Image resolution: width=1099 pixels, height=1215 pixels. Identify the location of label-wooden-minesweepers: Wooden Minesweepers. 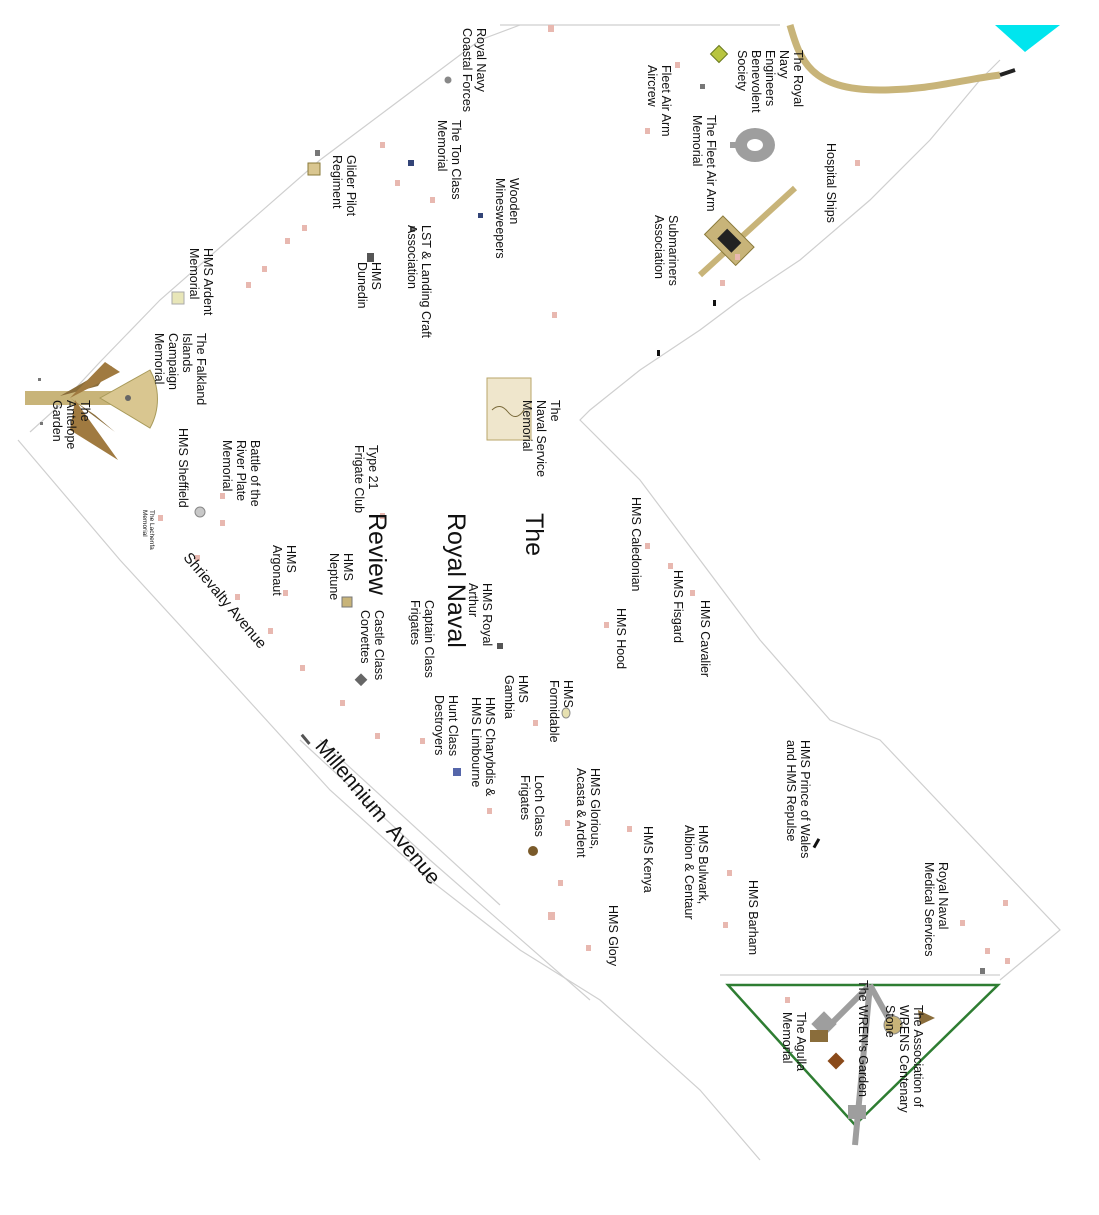
(507, 218).